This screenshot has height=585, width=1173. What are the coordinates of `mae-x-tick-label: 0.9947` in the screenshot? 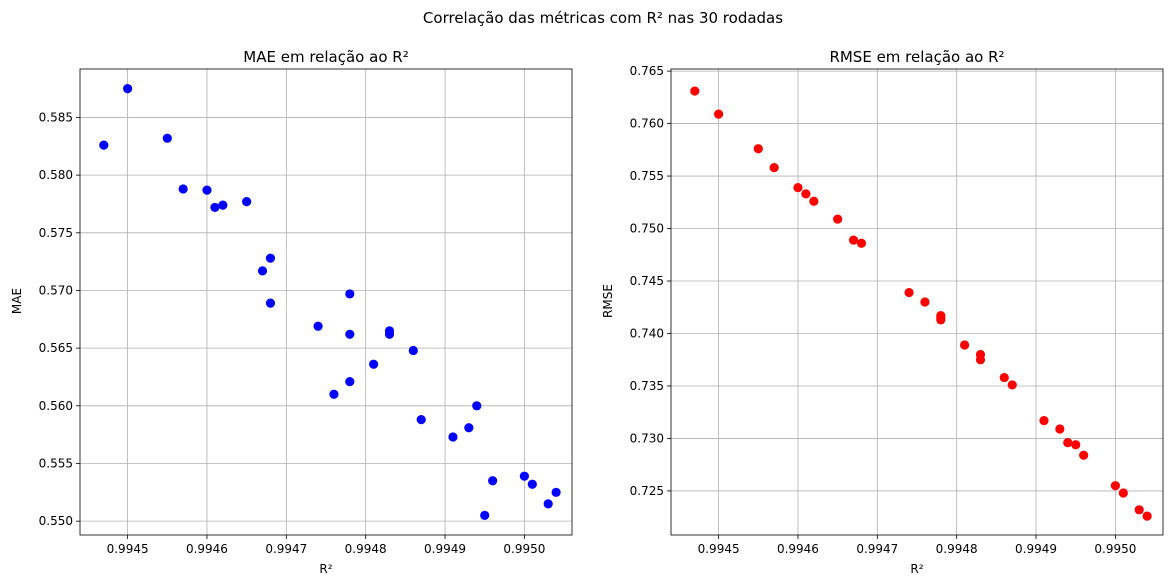 It's located at (286, 549).